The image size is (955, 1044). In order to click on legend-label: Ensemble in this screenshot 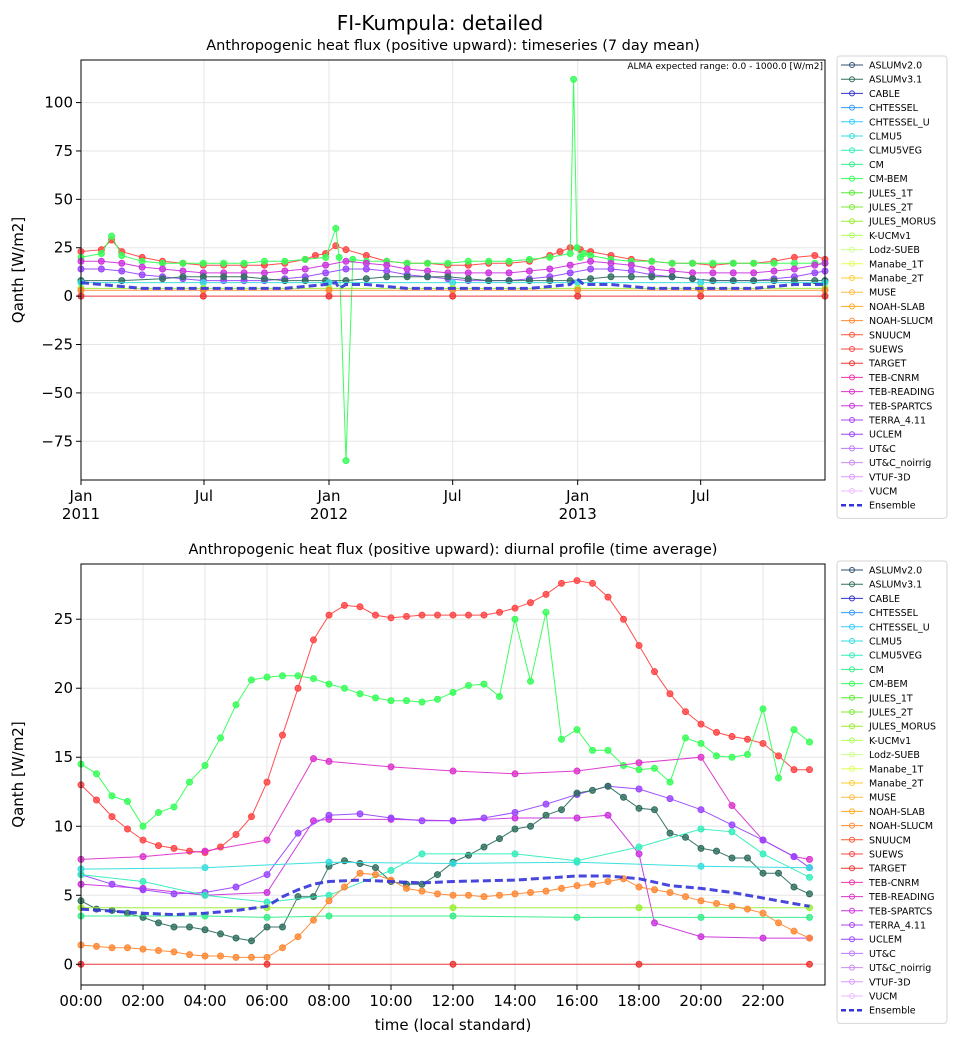, I will do `click(892, 1011)`.